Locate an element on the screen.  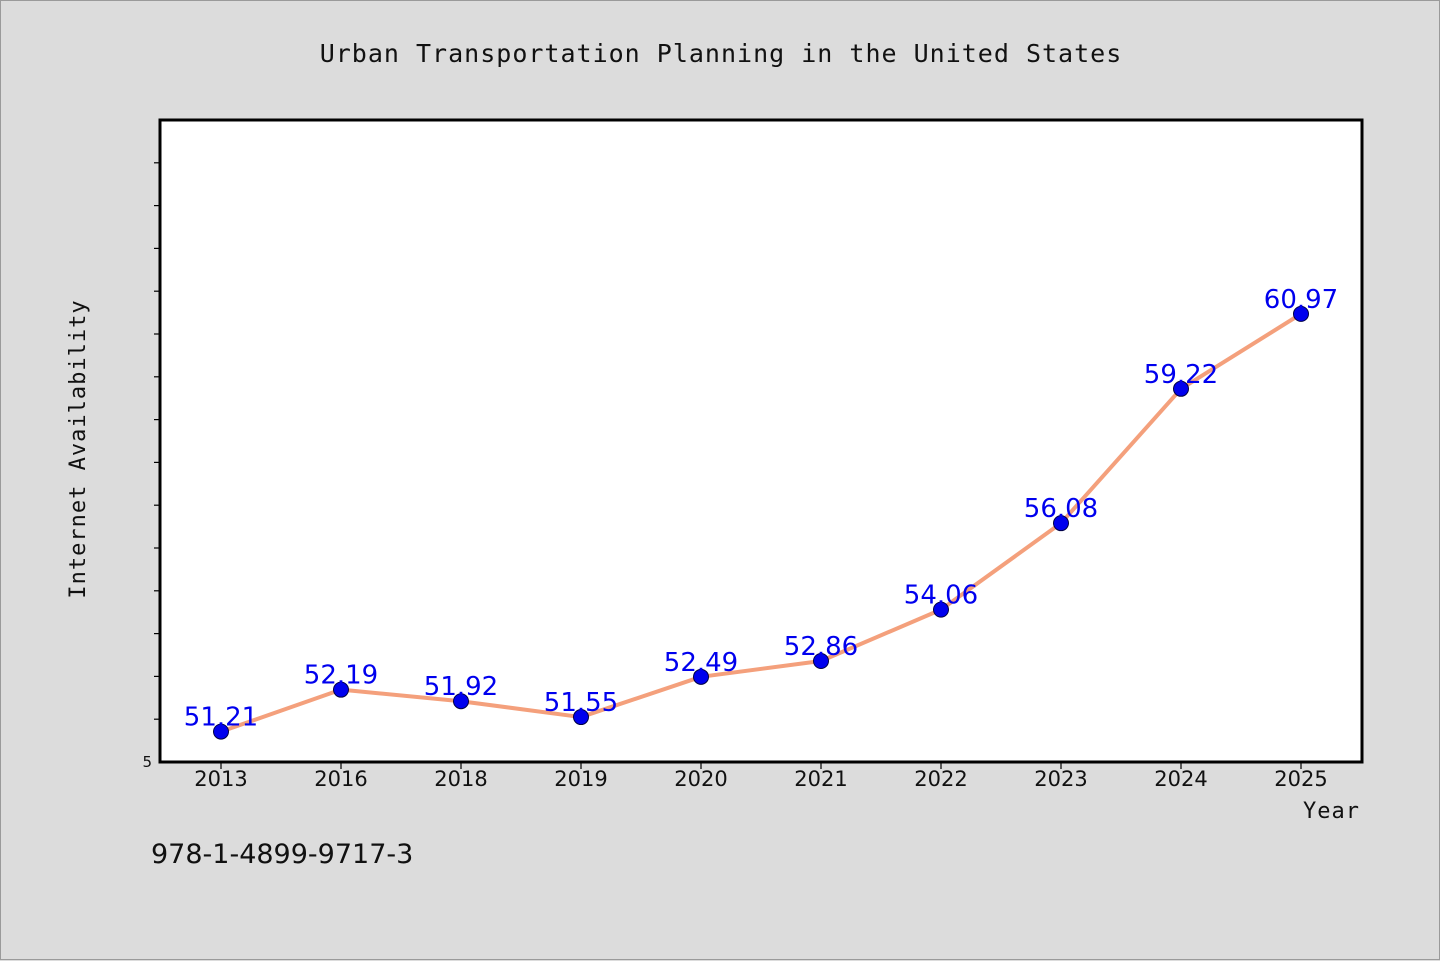
x-tick-label: 2013 is located at coordinates (220, 779).